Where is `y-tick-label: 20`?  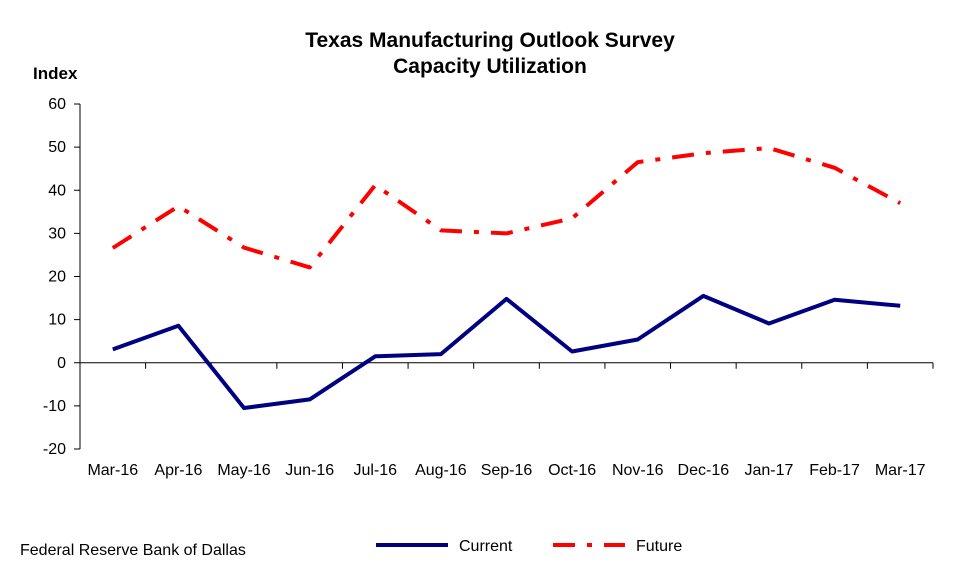 y-tick-label: 20 is located at coordinates (57, 277).